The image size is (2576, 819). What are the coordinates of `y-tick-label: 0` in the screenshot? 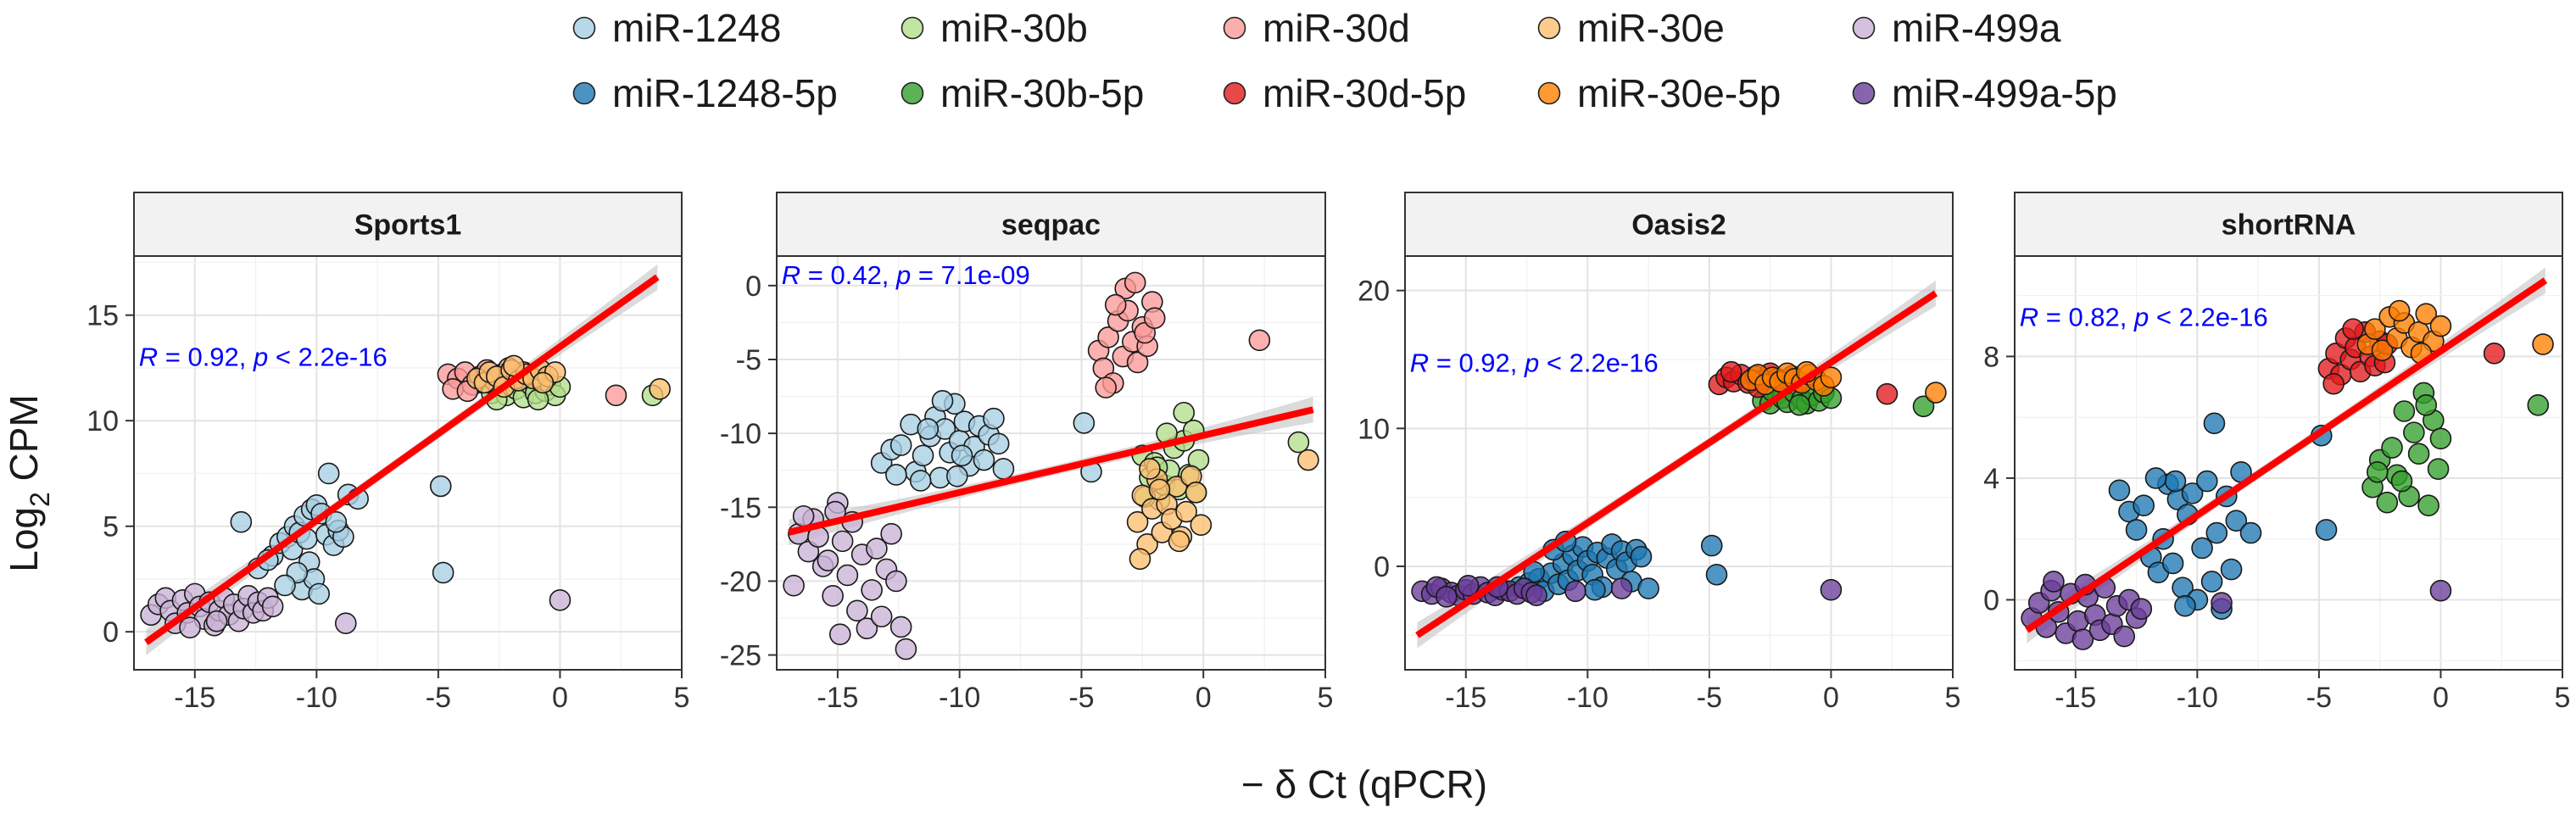 It's located at (1991, 600).